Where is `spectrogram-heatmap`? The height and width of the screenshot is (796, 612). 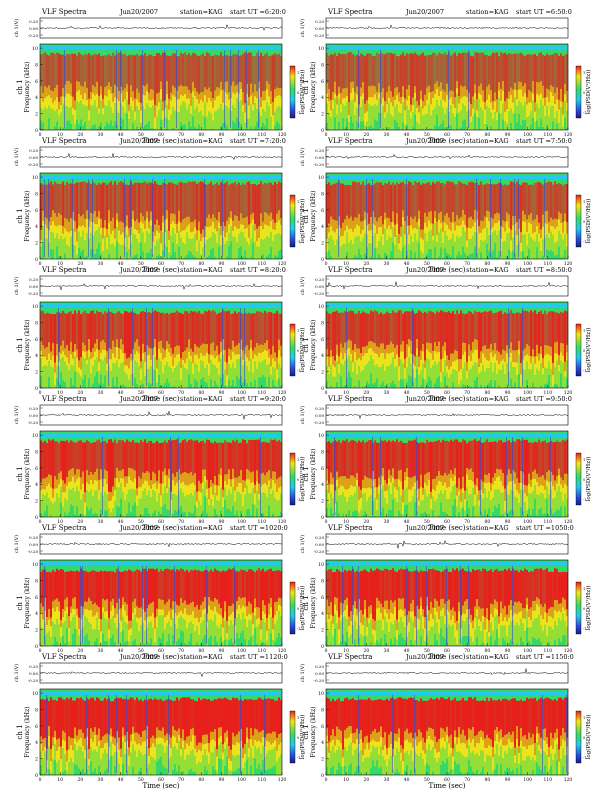 spectrogram-heatmap is located at coordinates (161, 345).